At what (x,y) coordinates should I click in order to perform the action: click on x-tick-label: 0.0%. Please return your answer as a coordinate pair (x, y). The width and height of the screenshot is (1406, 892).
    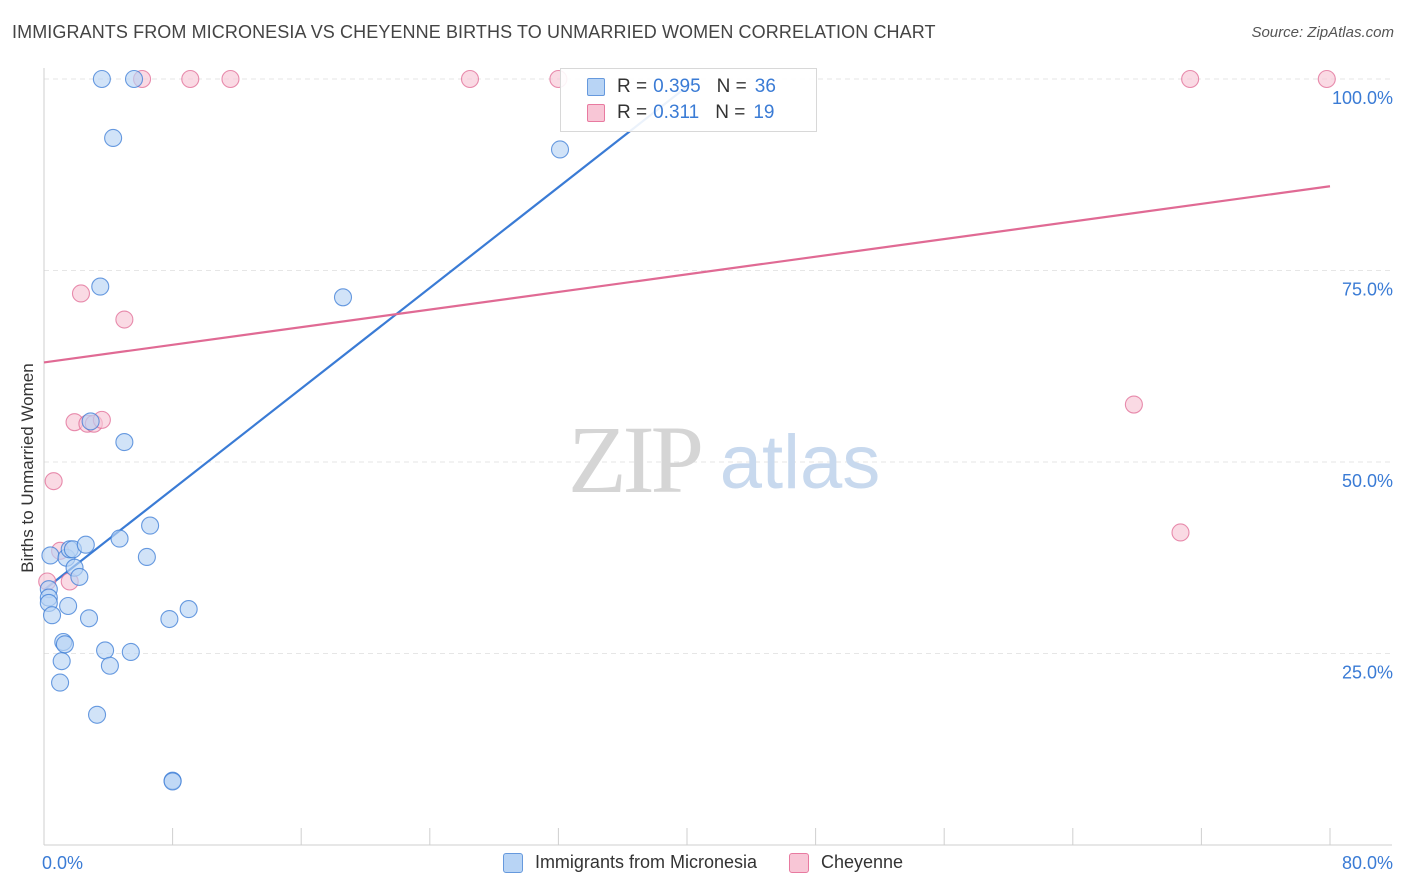
    Looking at the image, I should click on (62, 863).